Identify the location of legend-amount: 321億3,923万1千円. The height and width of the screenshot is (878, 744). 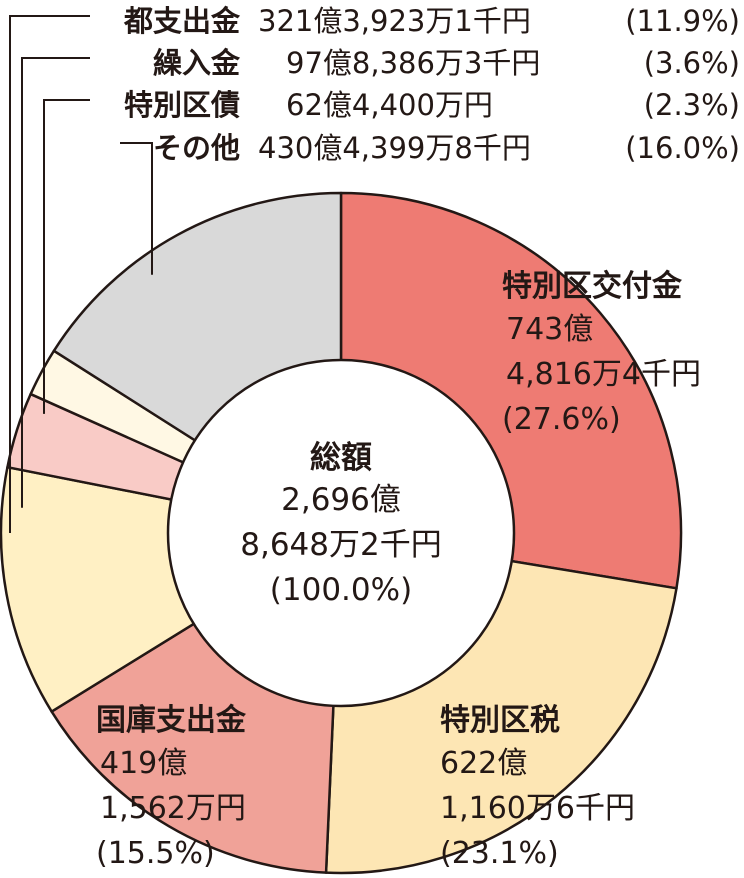
(394, 21).